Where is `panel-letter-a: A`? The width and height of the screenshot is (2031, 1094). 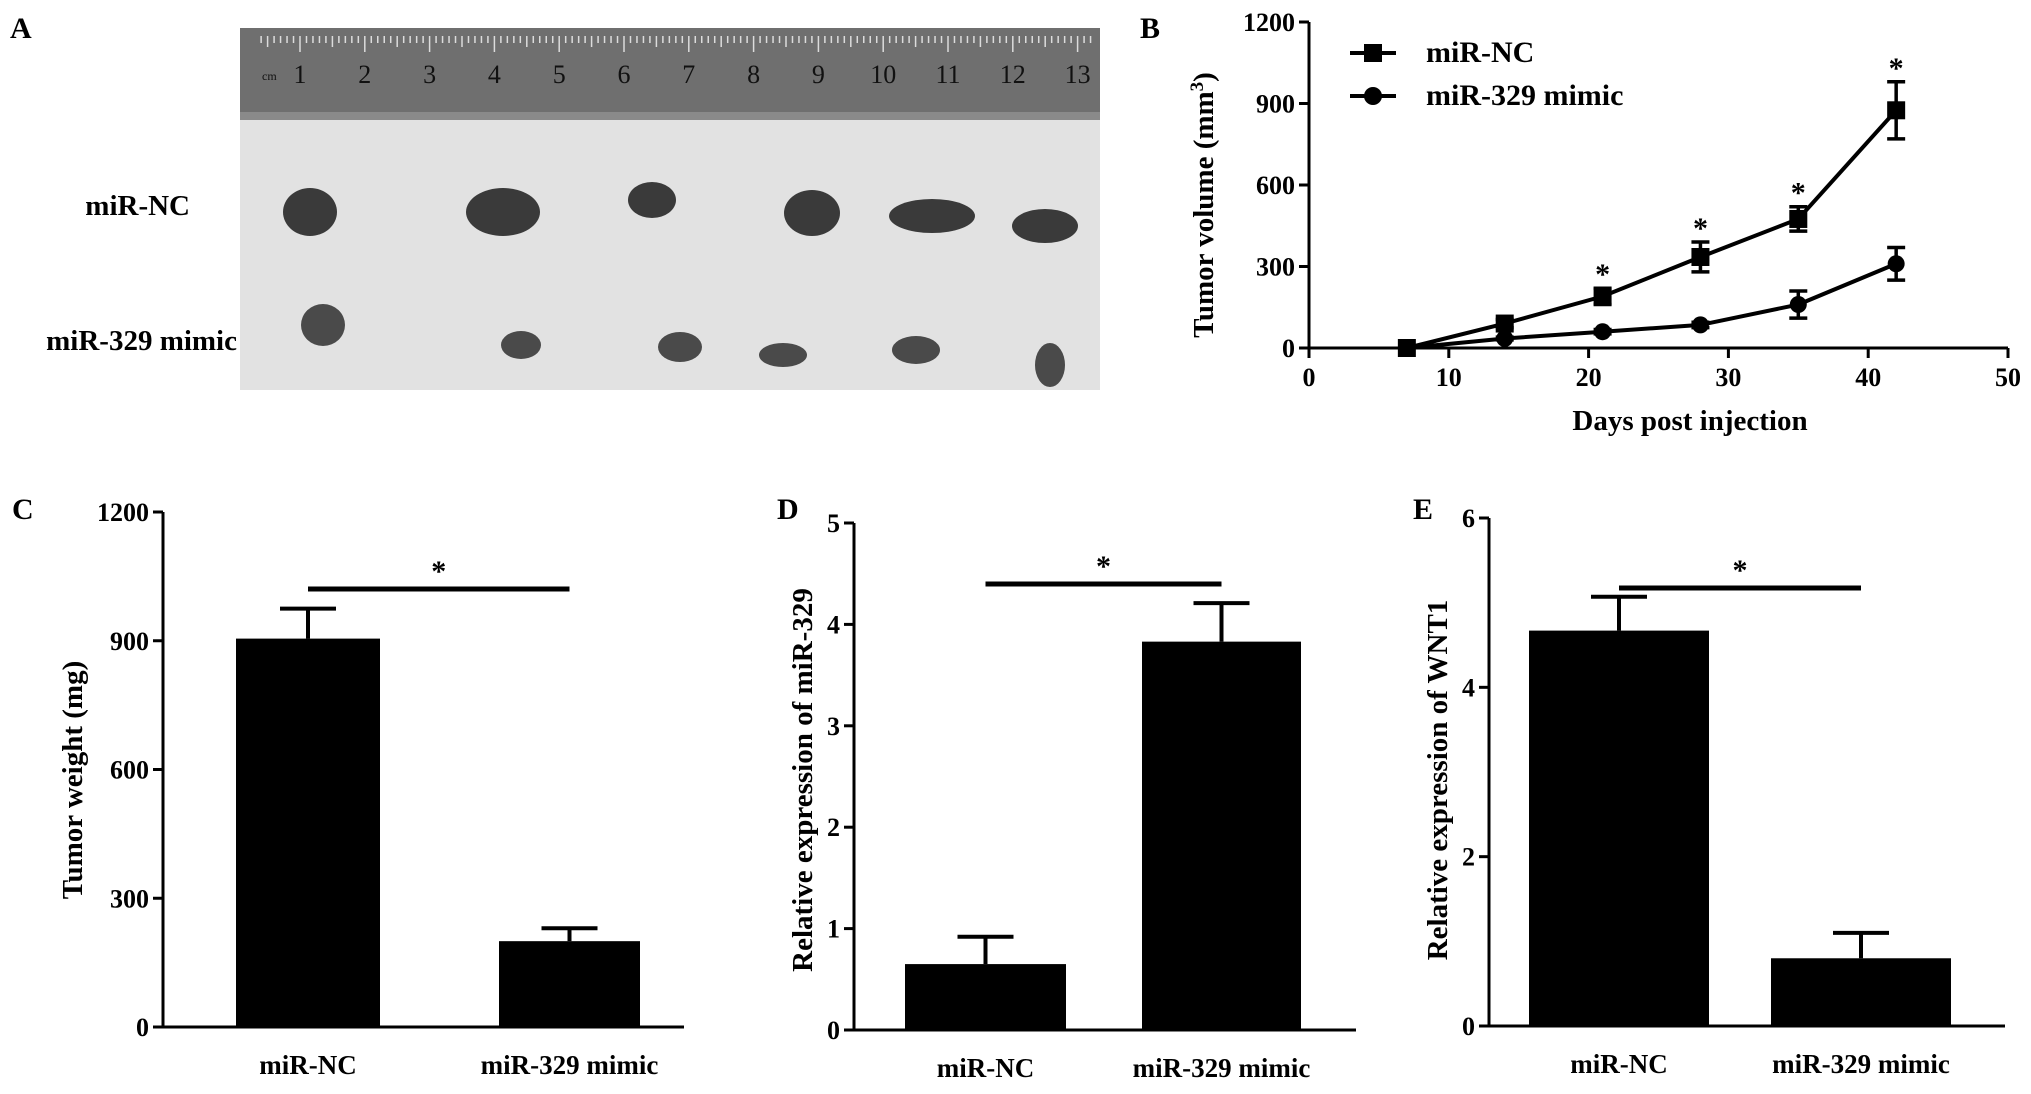 panel-letter-a: A is located at coordinates (21, 28).